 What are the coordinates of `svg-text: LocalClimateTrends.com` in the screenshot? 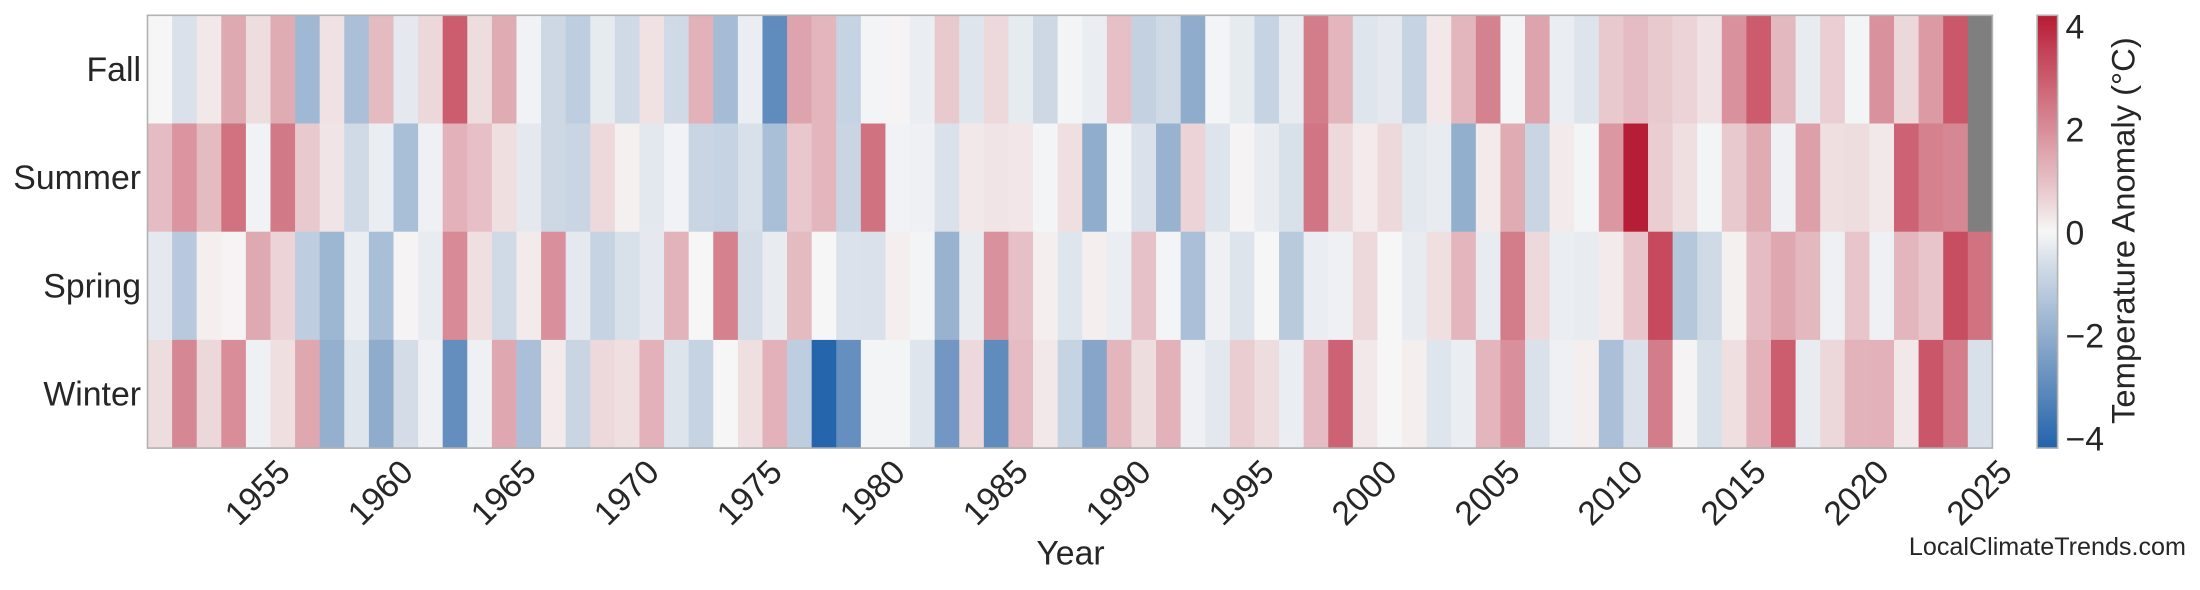 It's located at (2047, 547).